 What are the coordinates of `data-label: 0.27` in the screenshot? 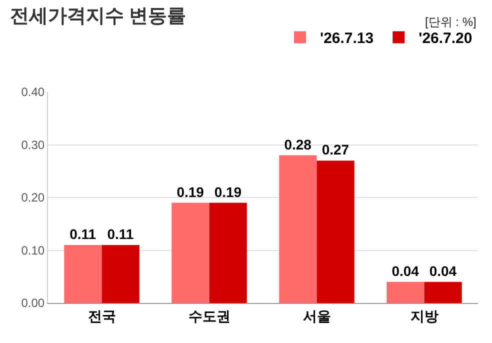 It's located at (336, 150).